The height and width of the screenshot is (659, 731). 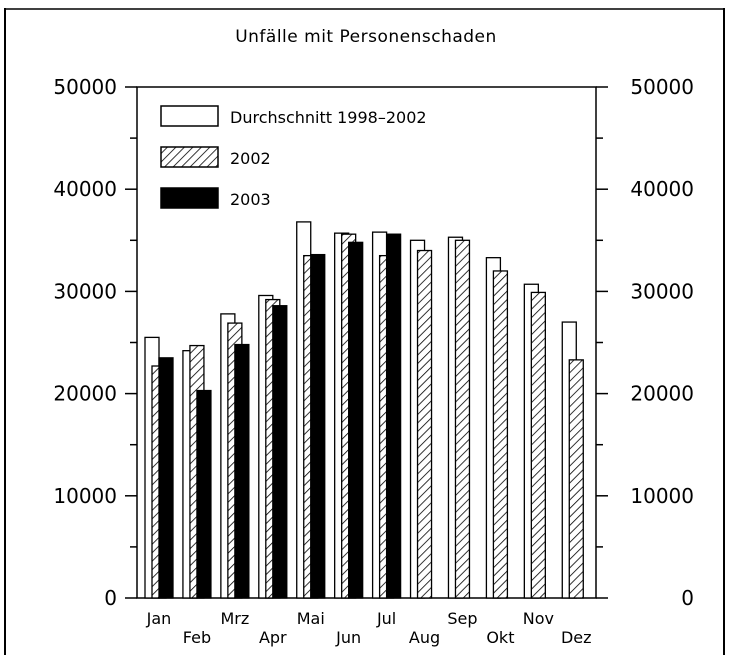 What do you see at coordinates (500, 434) in the screenshot?
I see `bar-hatched-okt` at bounding box center [500, 434].